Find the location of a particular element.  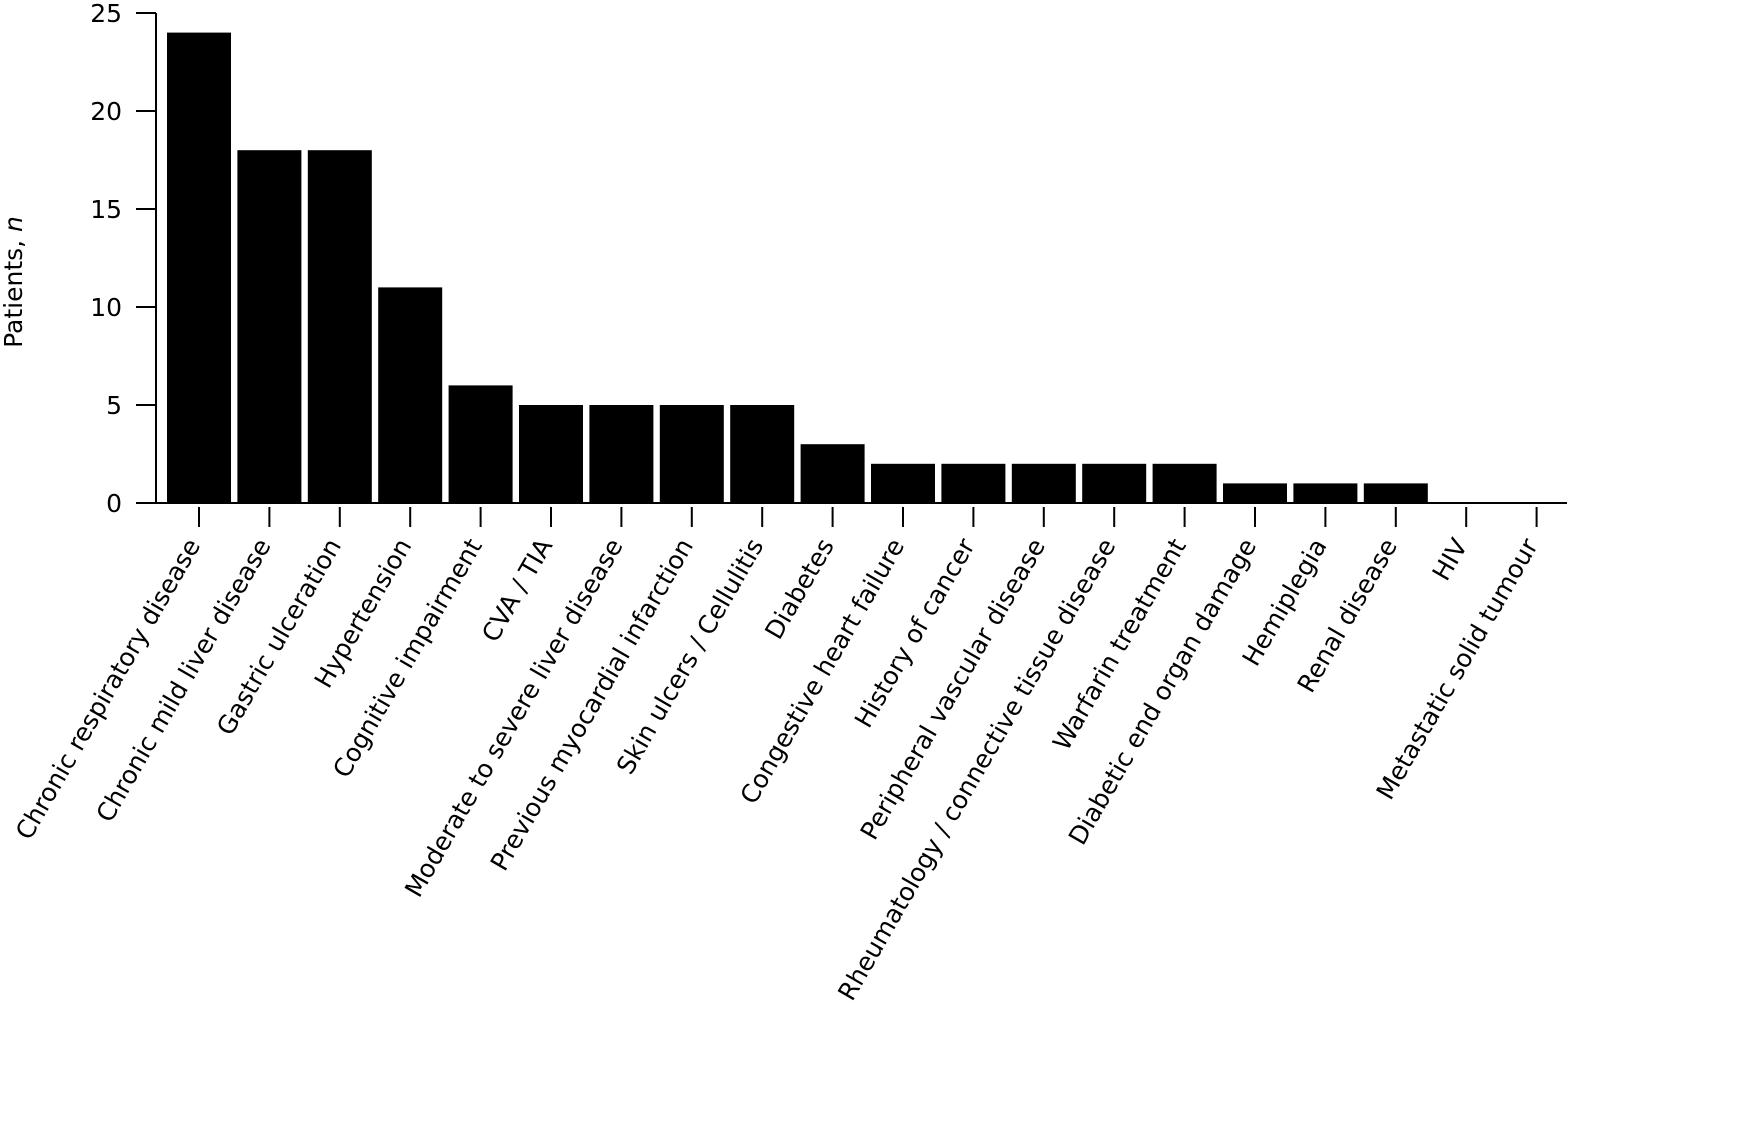

y-axis-title: Patients, n is located at coordinates (14, 282).